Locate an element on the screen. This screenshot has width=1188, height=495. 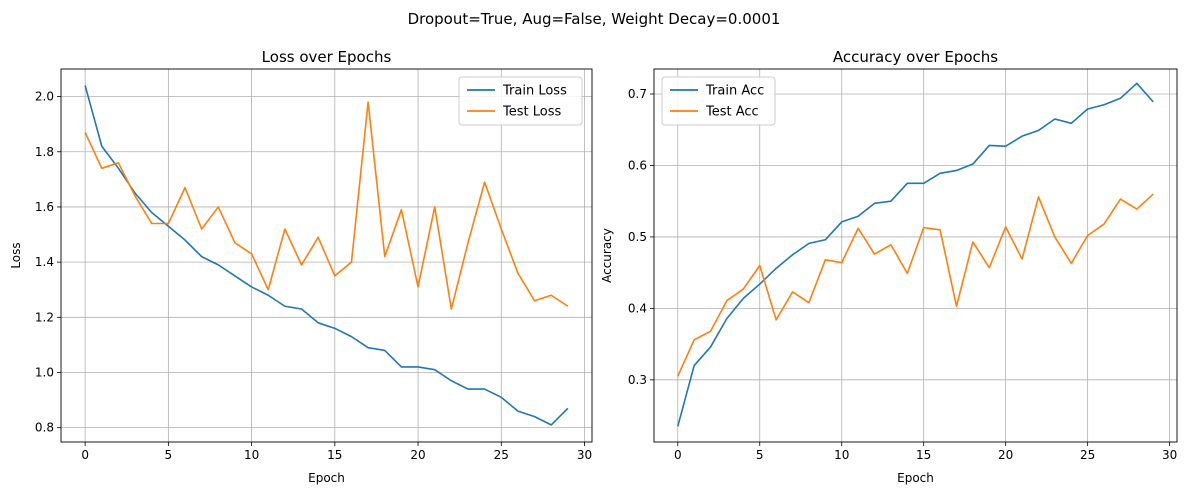
y-tick-label: 1.4 is located at coordinates (44, 262).